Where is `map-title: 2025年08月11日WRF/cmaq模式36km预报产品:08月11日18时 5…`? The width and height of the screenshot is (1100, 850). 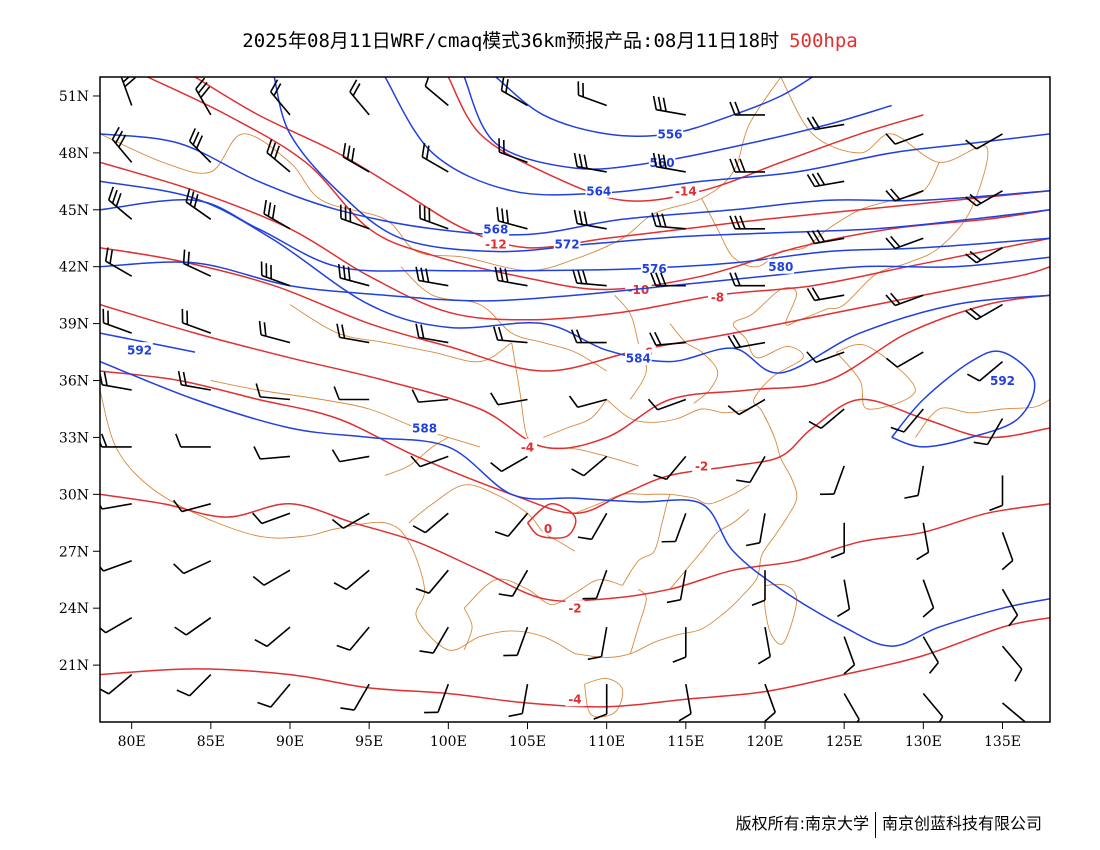 map-title: 2025年08月11日WRF/cmaq模式36km预报产品:08月11日18时 5… is located at coordinates (550, 39).